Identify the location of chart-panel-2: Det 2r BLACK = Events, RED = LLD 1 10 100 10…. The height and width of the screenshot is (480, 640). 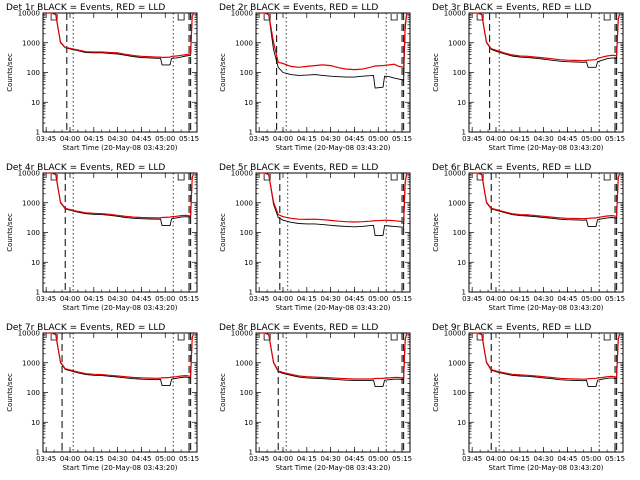
(315, 77).